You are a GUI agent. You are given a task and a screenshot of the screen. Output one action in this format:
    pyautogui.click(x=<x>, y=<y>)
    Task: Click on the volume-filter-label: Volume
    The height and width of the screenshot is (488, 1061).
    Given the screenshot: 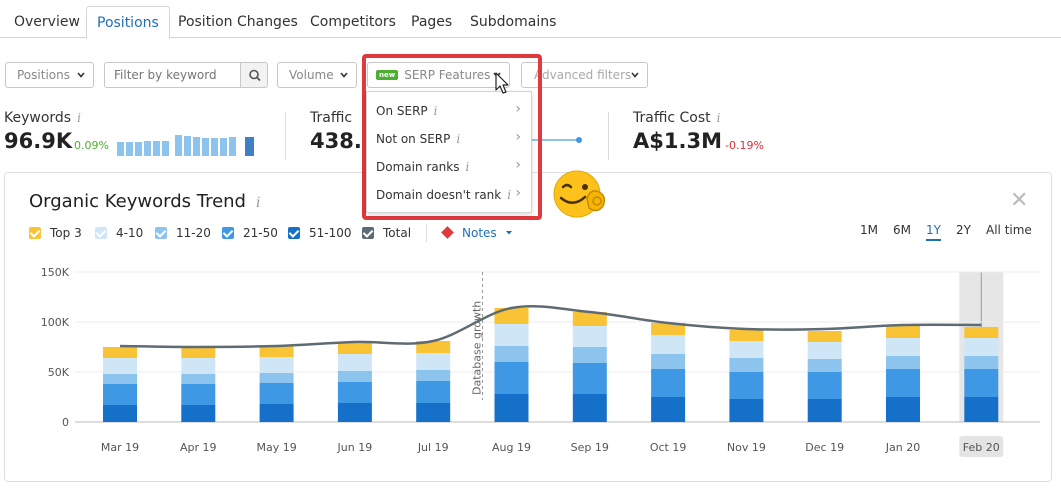 What is the action you would take?
    pyautogui.click(x=311, y=75)
    